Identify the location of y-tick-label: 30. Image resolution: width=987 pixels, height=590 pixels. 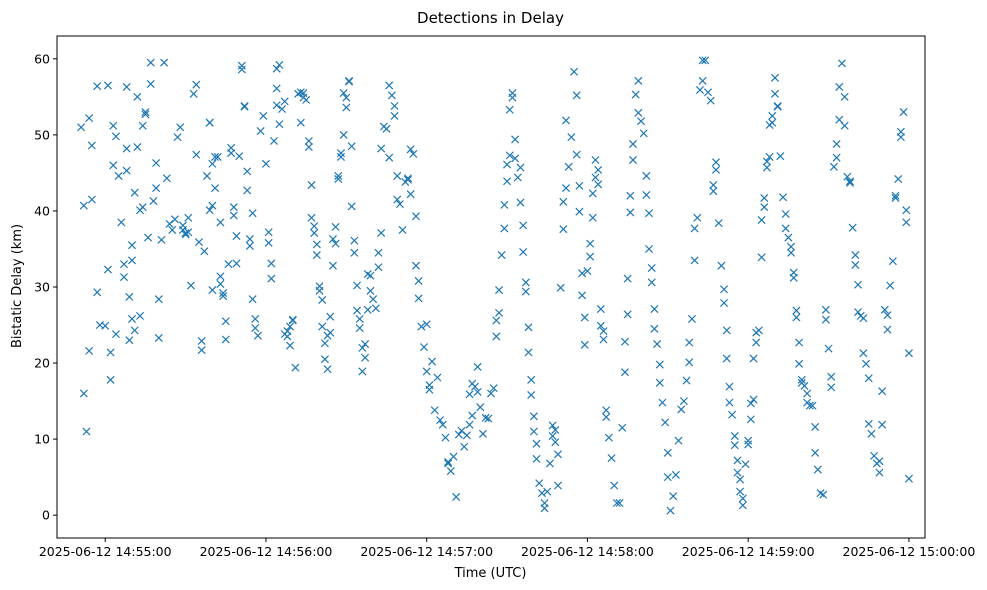
(42, 287).